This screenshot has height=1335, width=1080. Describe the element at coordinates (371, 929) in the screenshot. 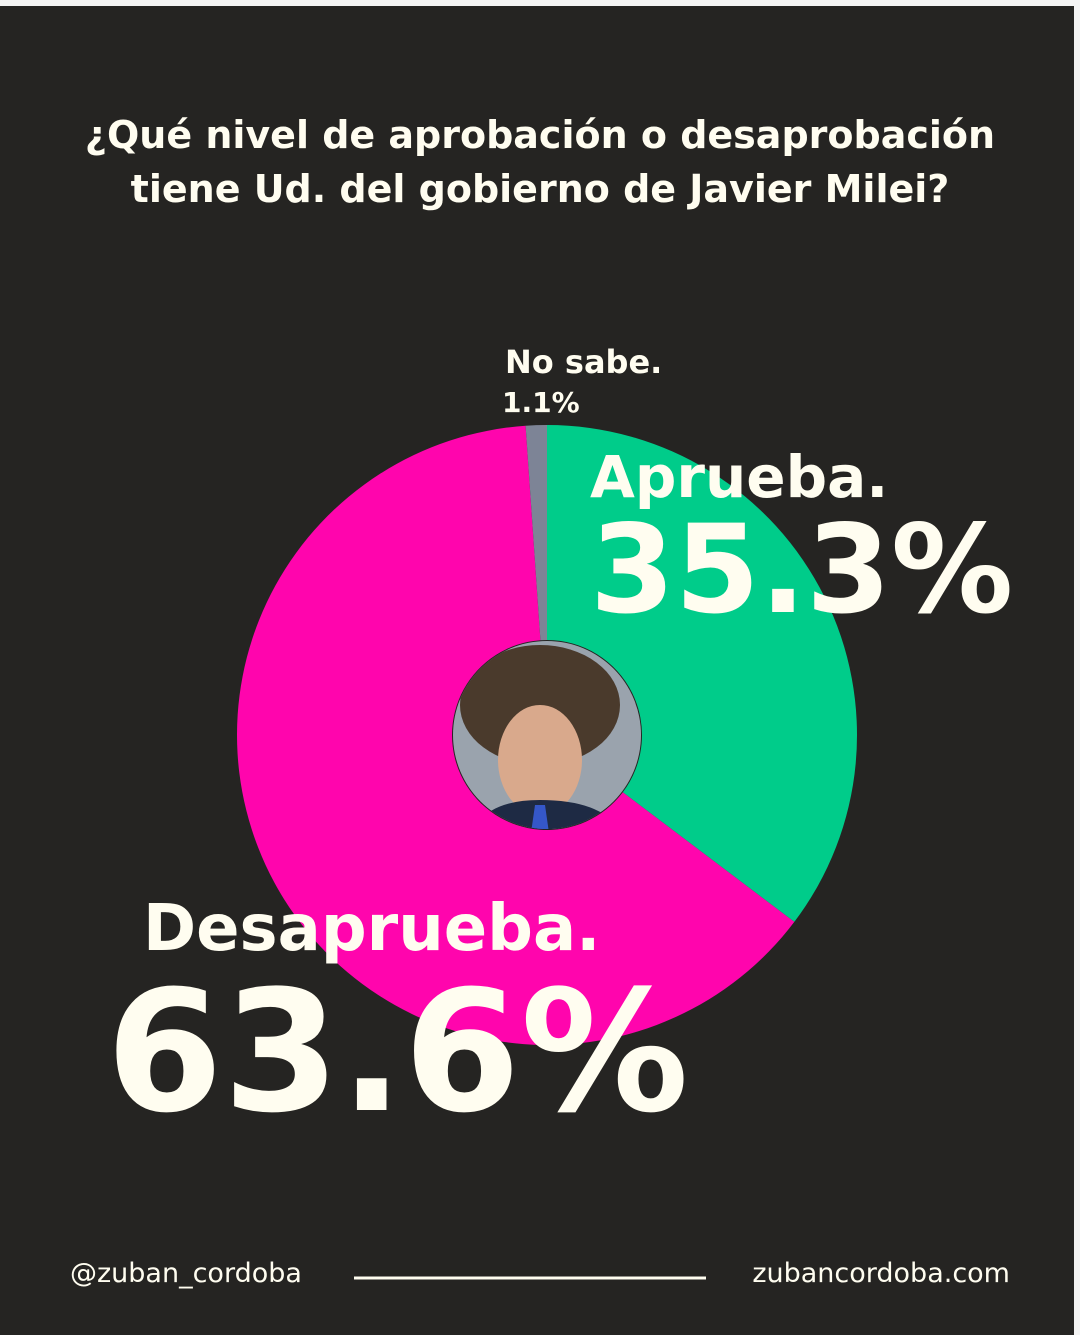

I see `category-label: Desaprueba.` at that location.